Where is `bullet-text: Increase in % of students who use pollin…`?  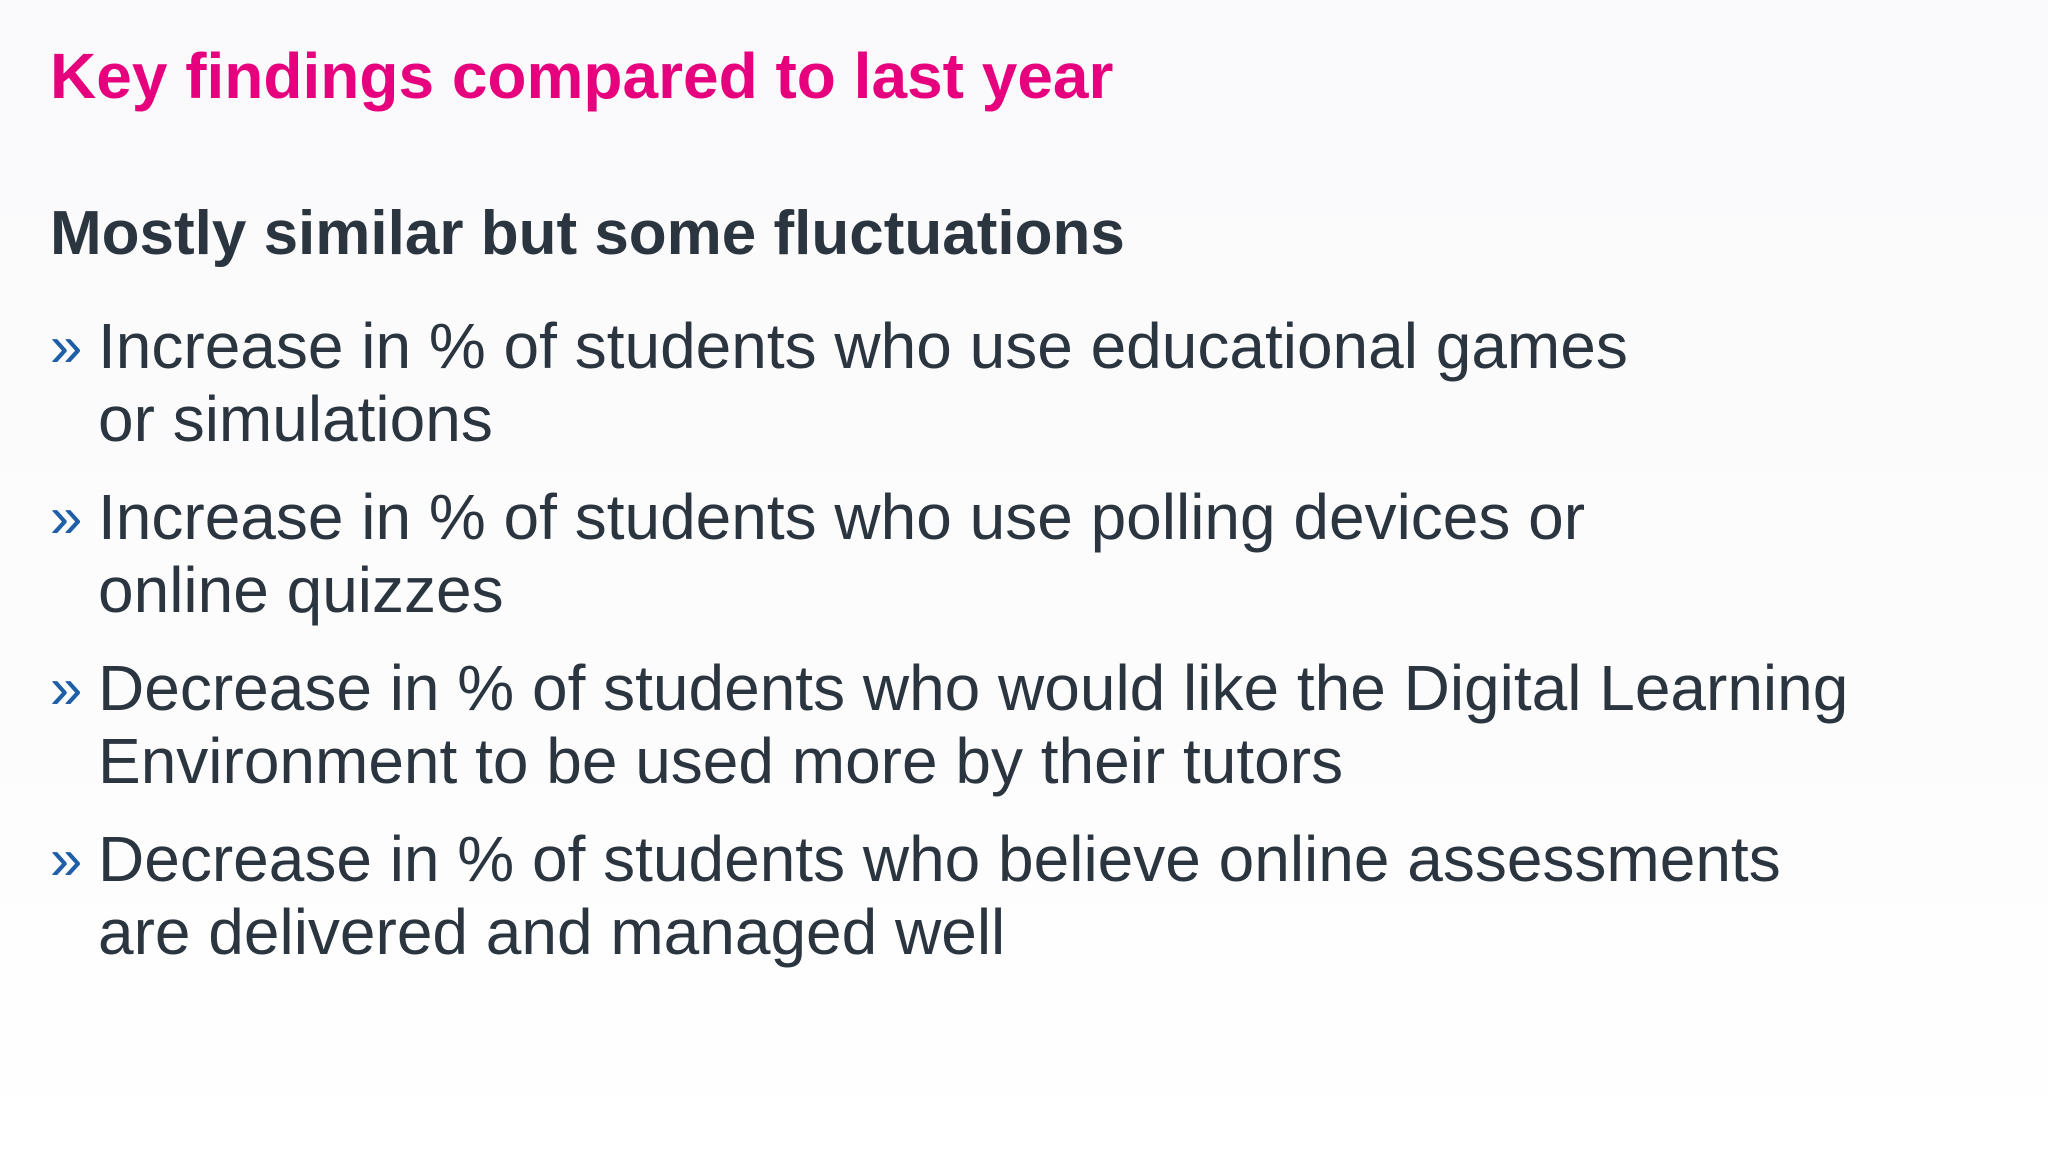 bullet-text: Increase in % of students who use pollin… is located at coordinates (842, 553).